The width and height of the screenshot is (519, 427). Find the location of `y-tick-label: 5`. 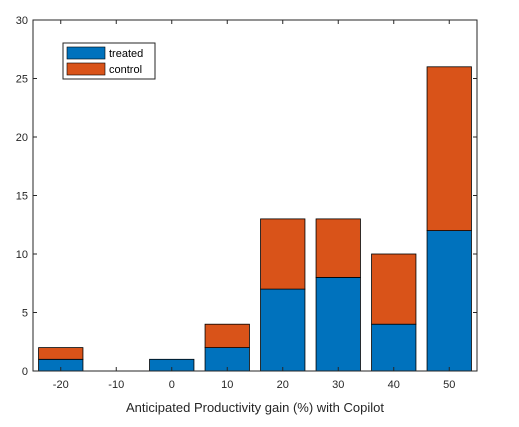

y-tick-label: 5 is located at coordinates (25, 314).